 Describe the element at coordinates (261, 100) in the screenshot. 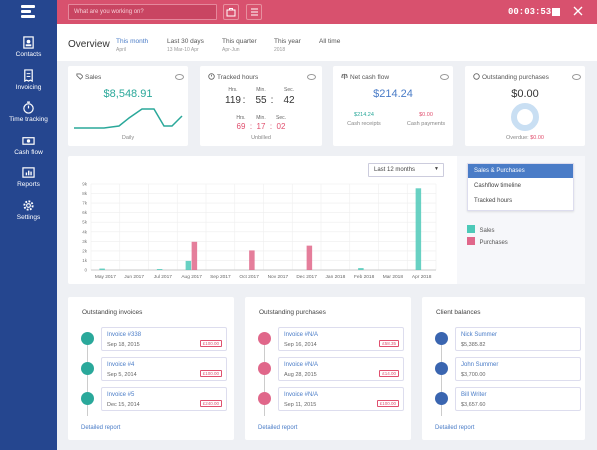

I see `minutes-value: 55` at that location.